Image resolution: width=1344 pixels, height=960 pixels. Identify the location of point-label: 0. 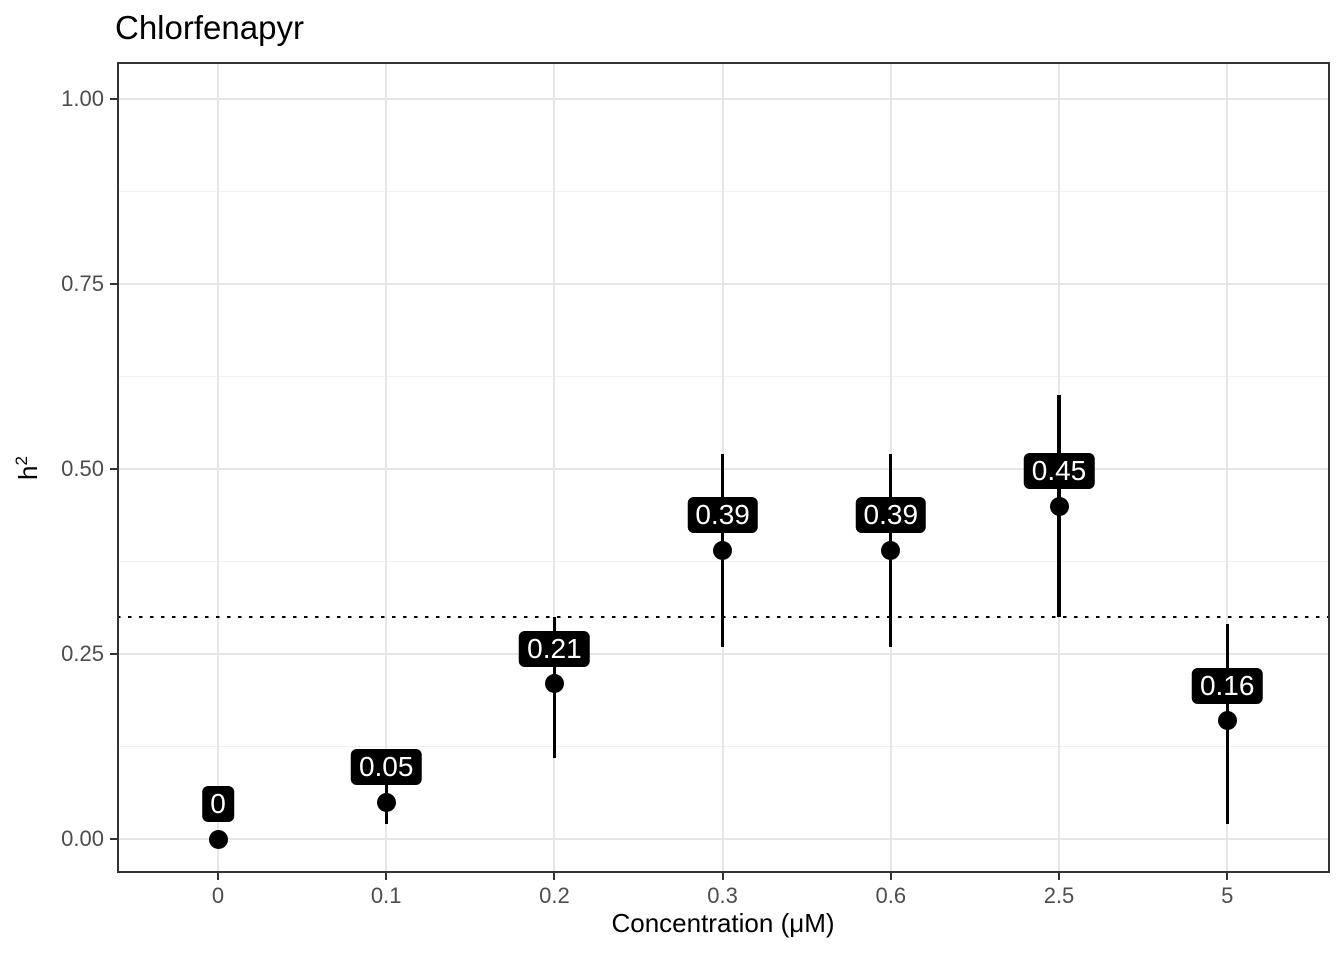
(218, 804).